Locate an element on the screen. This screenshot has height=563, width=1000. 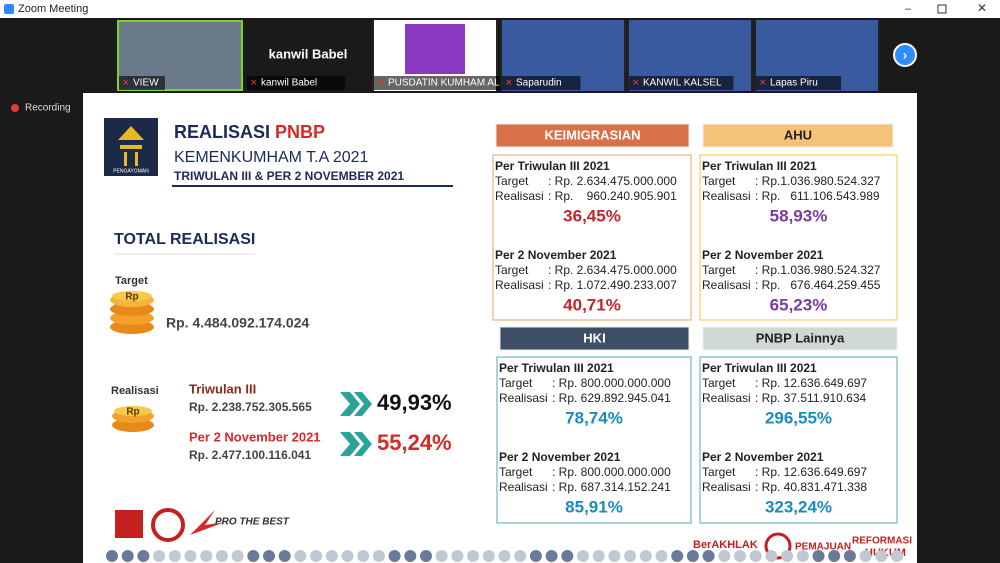
realisasi-value: : Rp. 40.831.471.338 is located at coordinates (811, 487).